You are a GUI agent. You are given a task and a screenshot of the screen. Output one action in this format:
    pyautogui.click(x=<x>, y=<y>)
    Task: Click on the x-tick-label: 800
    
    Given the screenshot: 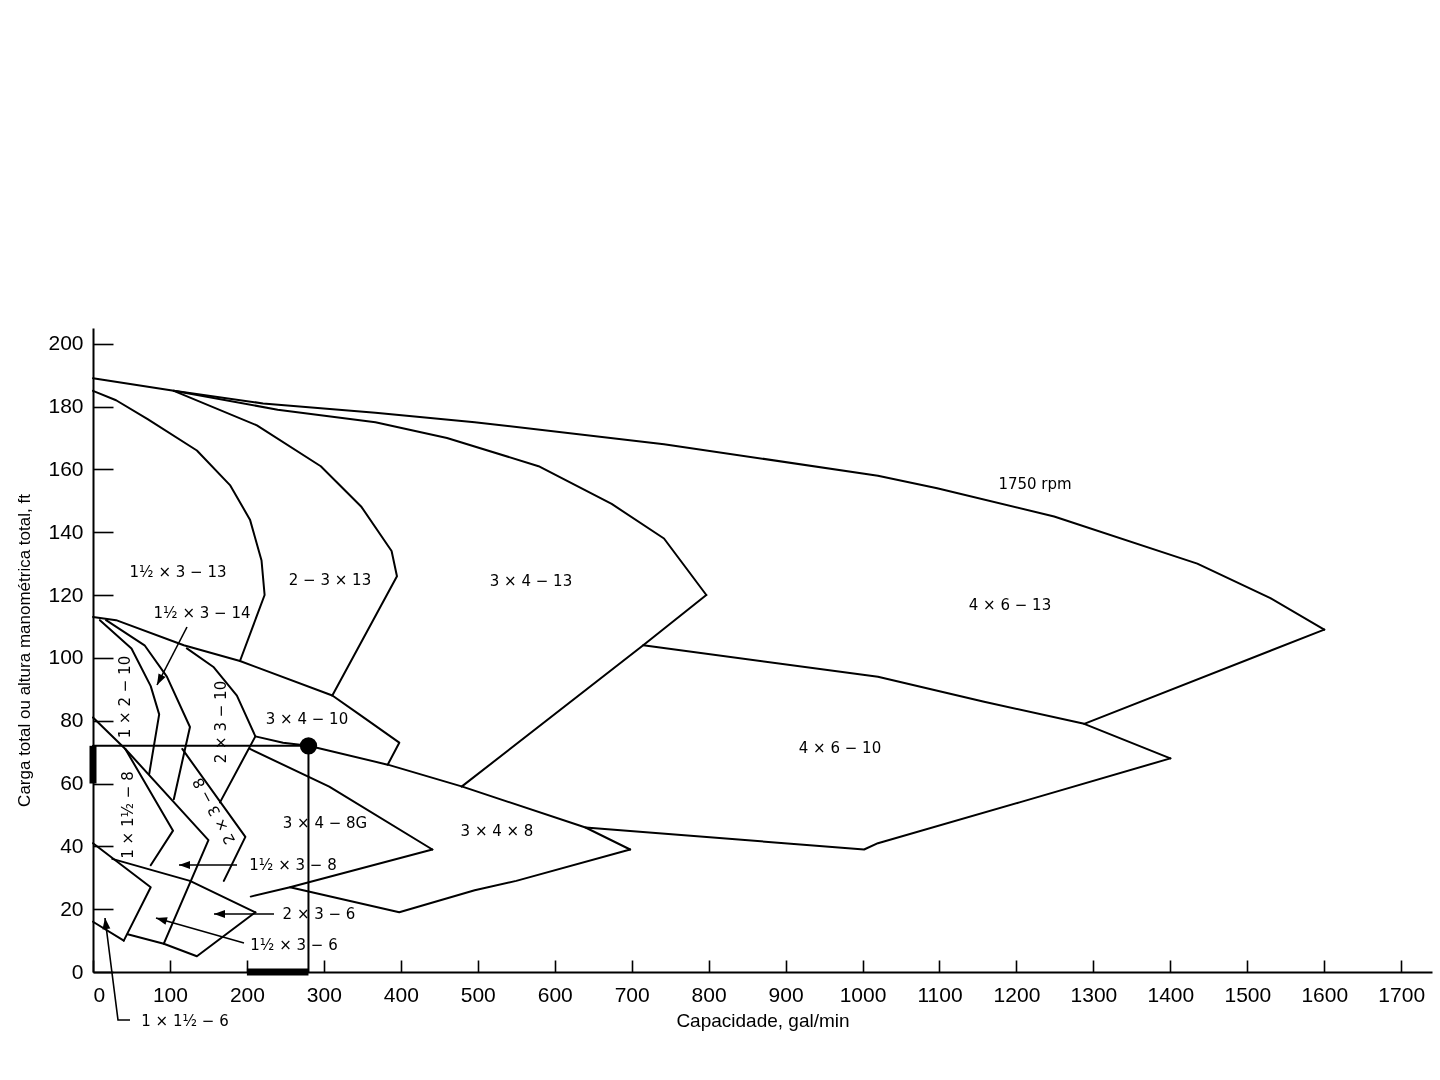 What is the action you would take?
    pyautogui.click(x=709, y=994)
    